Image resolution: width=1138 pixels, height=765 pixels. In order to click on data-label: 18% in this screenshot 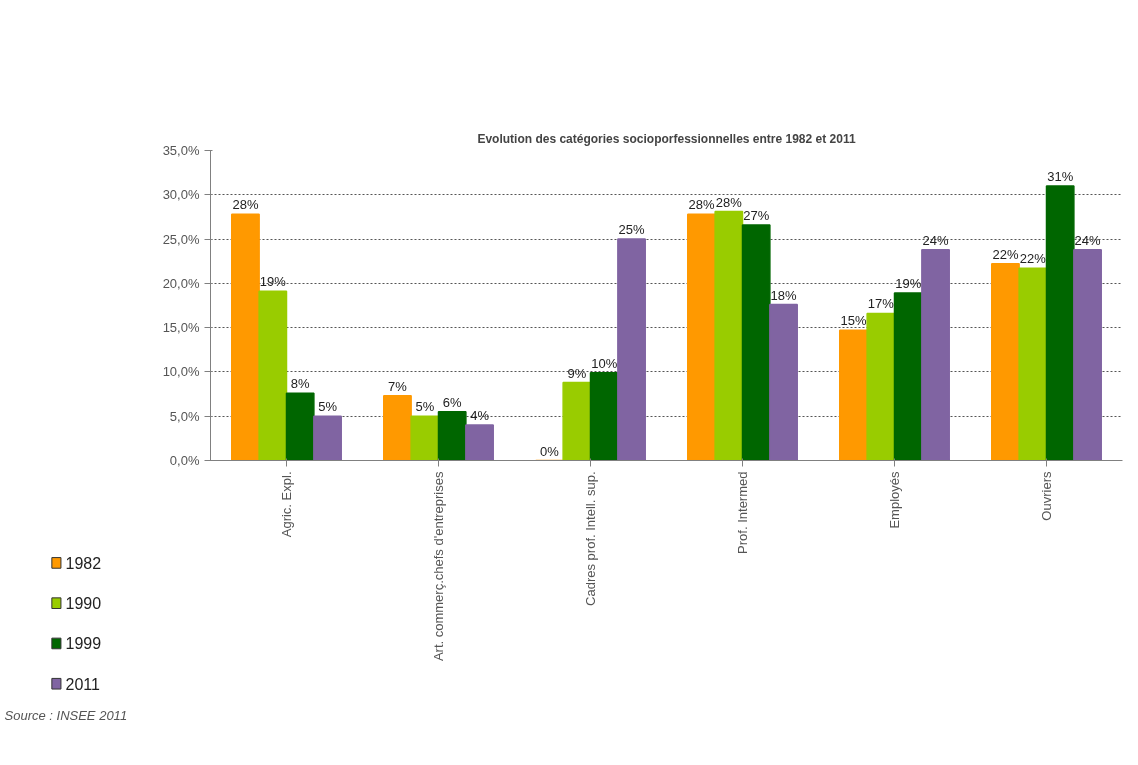, I will do `click(783, 295)`.